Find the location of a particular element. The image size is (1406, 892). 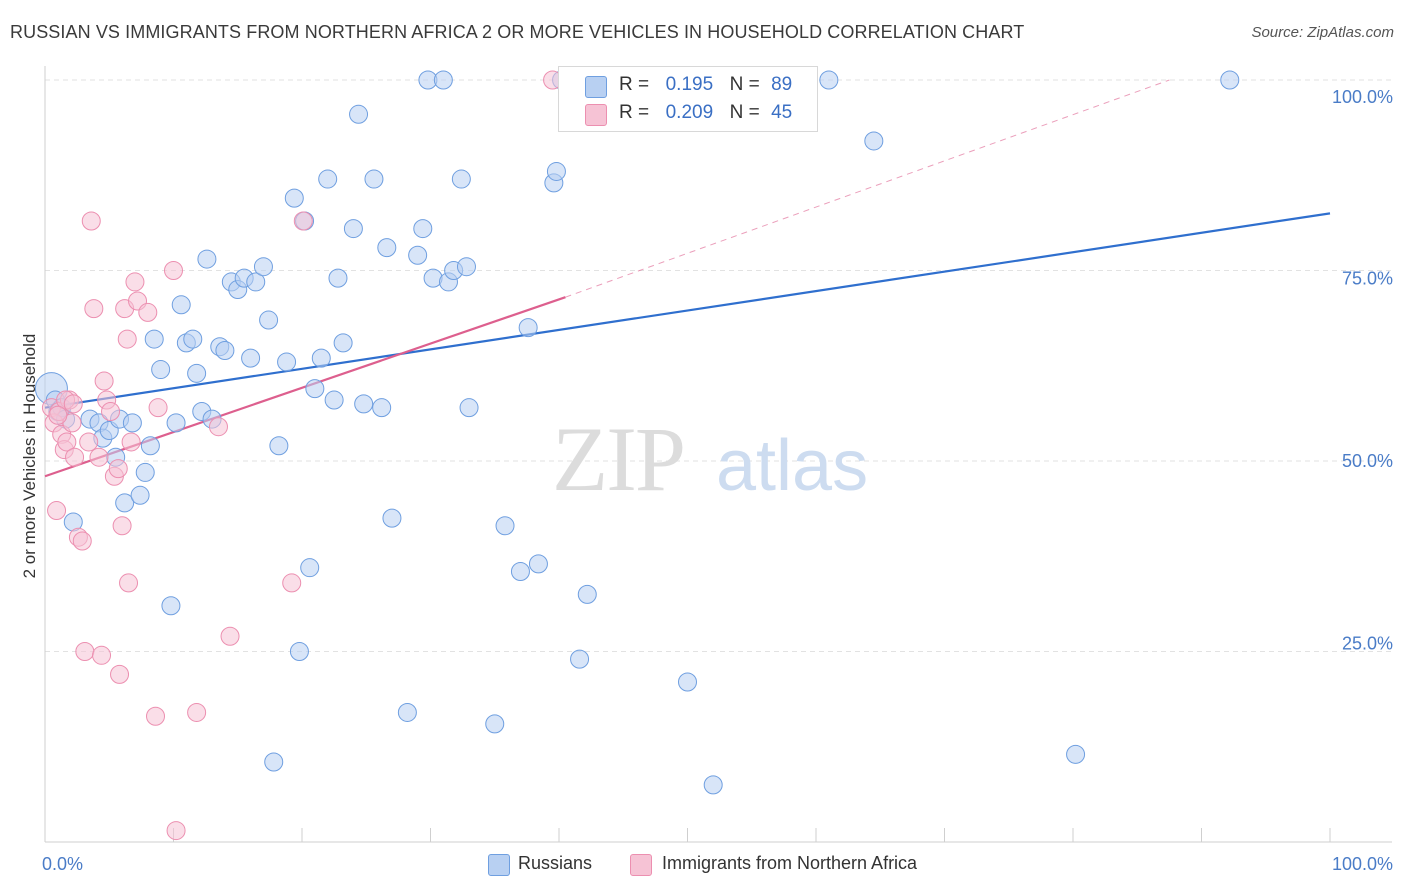

legend-n-value-immigrants: 45 is located at coordinates (782, 112).